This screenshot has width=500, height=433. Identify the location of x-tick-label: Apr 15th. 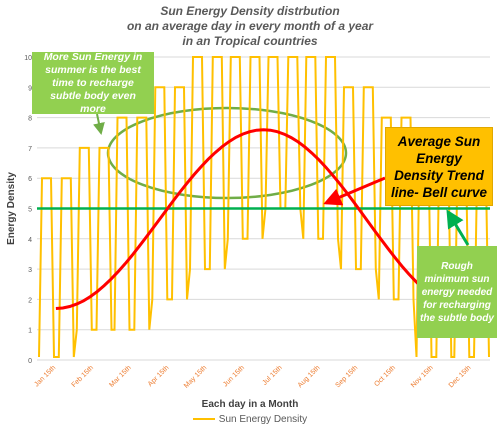
(159, 376).